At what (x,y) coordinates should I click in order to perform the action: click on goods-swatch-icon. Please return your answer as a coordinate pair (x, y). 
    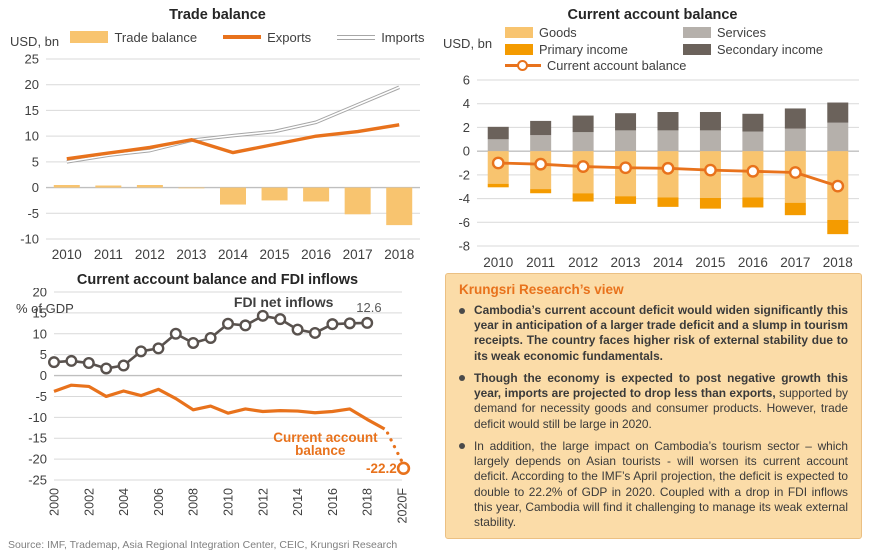
    Looking at the image, I should click on (519, 33).